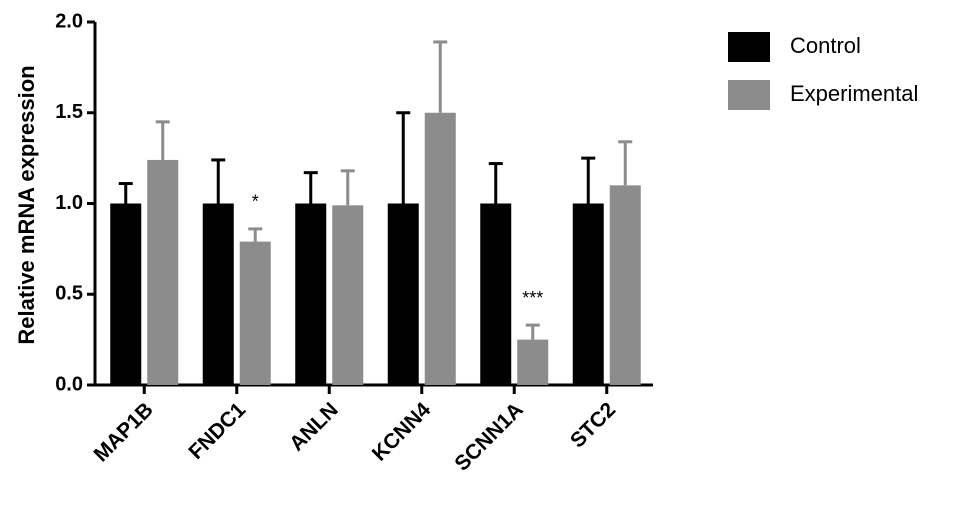 This screenshot has width=969, height=509. Describe the element at coordinates (69, 112) in the screenshot. I see `y-tick-label: 1.5` at that location.